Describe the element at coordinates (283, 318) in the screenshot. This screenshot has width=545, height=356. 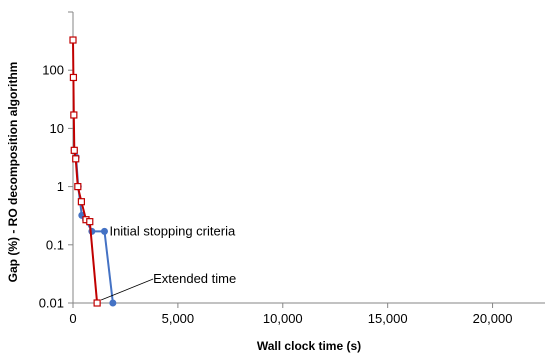
I see `x-tick-label: 10,000` at that location.